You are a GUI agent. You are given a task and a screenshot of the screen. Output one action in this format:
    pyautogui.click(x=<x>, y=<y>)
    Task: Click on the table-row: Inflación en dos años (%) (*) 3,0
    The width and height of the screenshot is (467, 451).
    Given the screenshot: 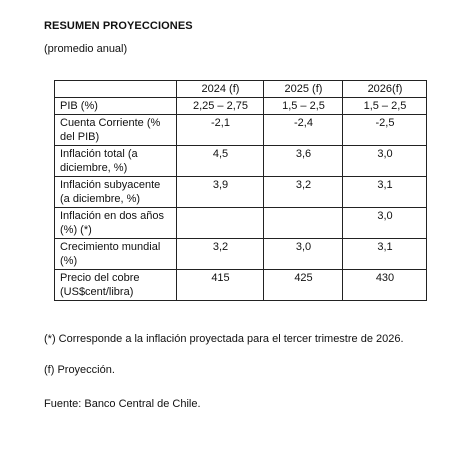 What is the action you would take?
    pyautogui.click(x=240, y=223)
    